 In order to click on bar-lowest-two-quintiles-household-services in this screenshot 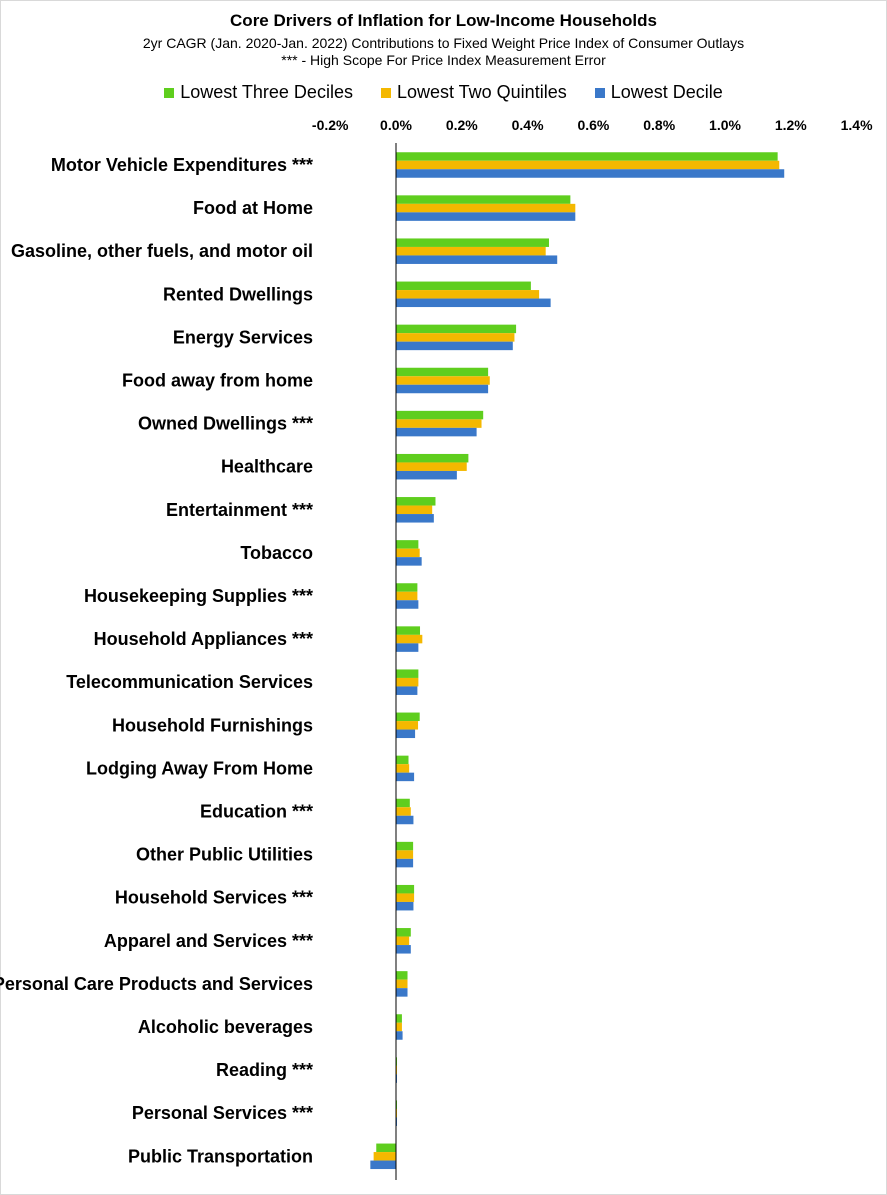, I will do `click(405, 897)`.